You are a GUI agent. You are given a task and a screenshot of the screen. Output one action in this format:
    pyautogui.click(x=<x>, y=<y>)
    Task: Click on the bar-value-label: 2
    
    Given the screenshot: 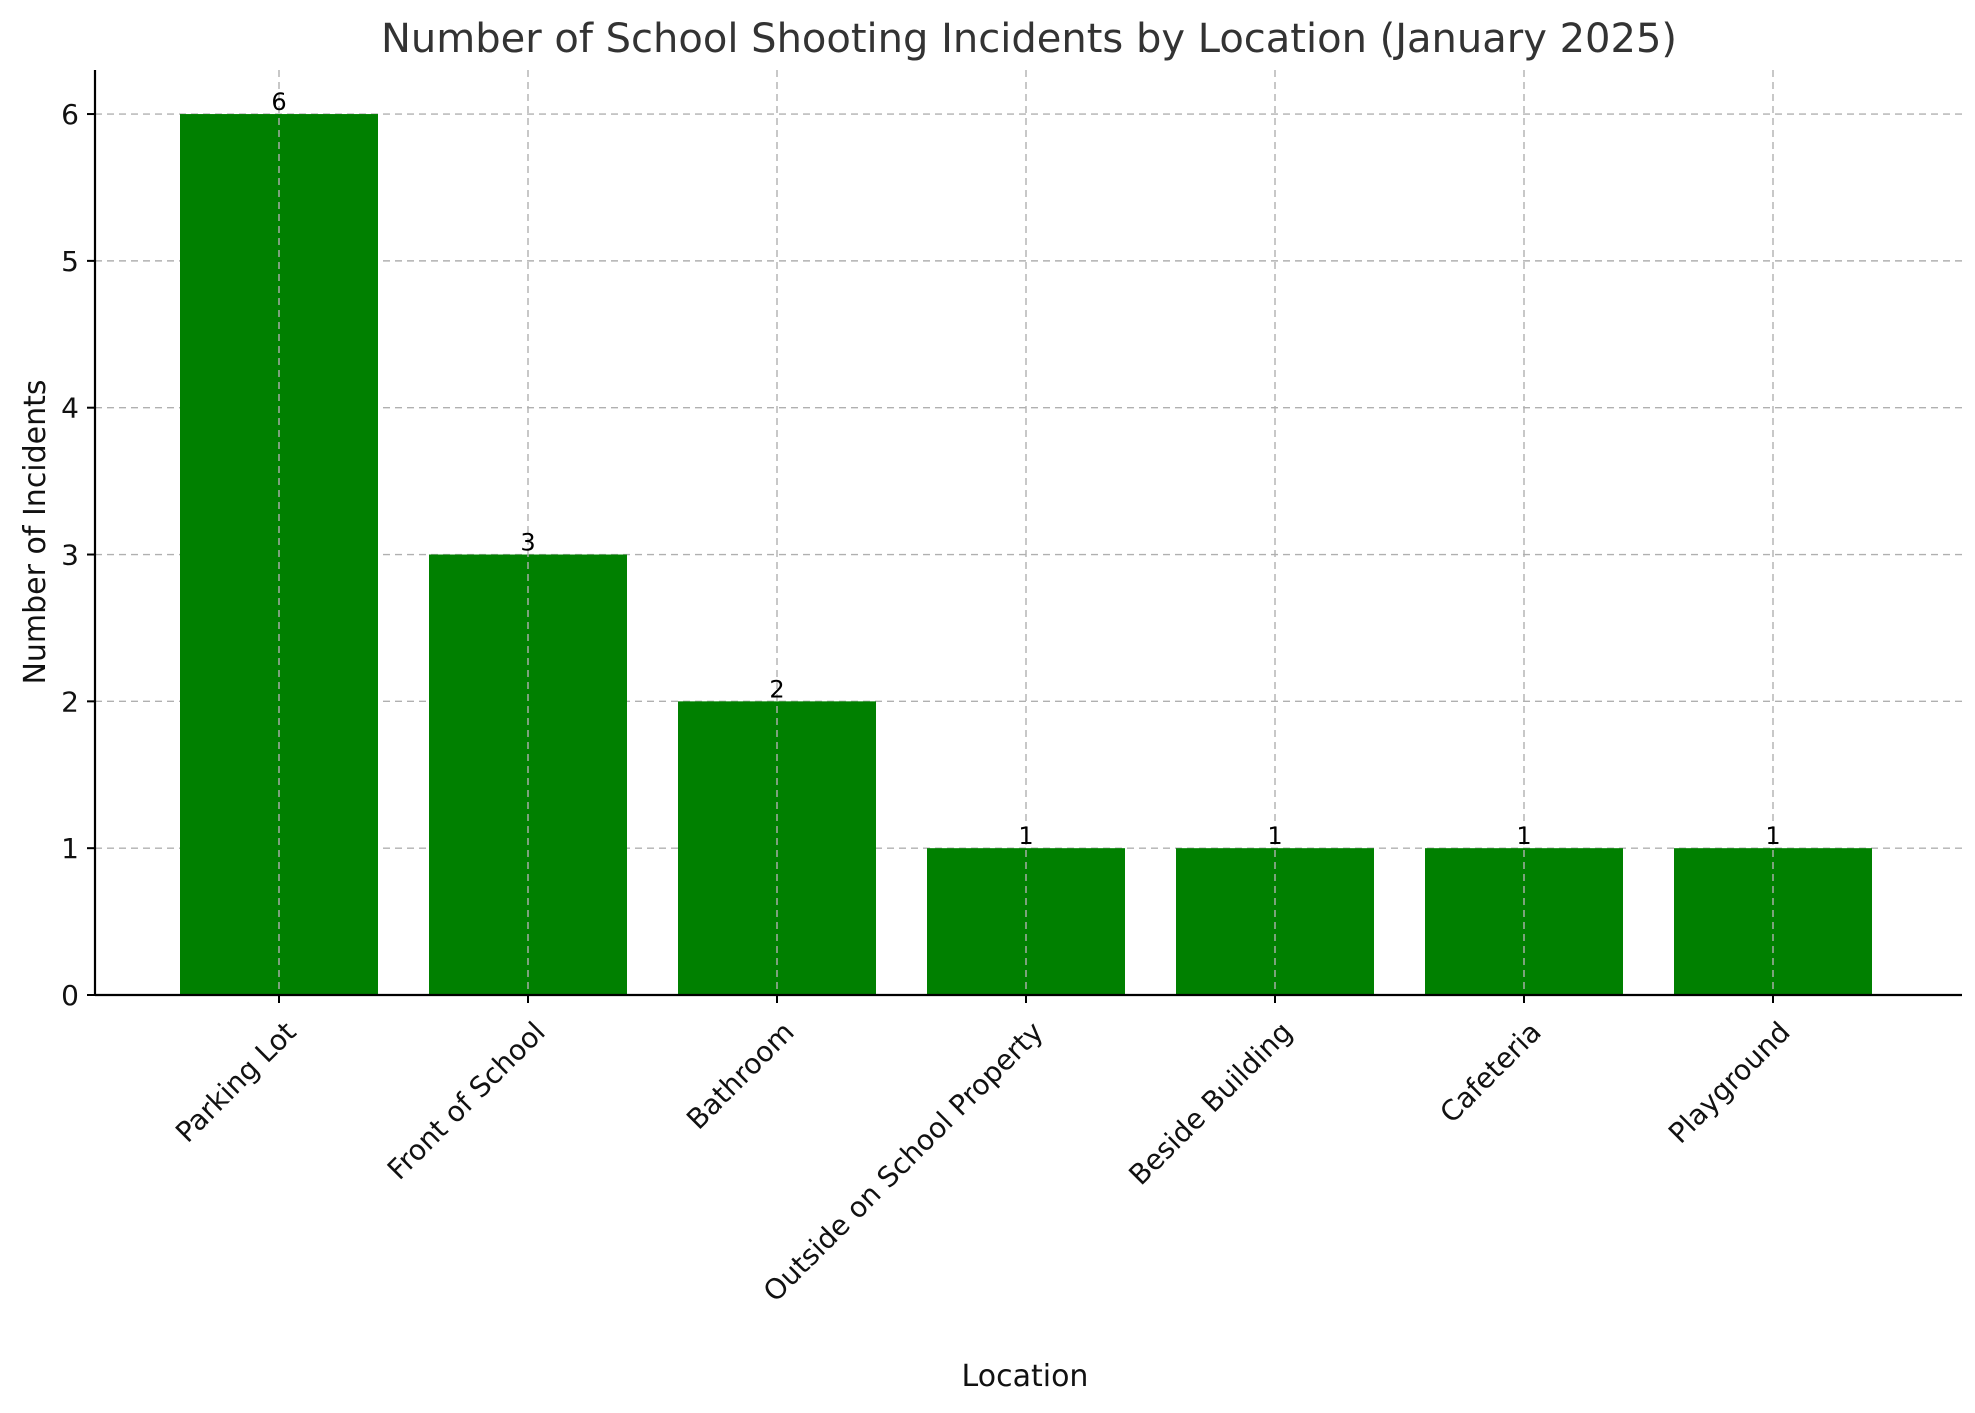 What is the action you would take?
    pyautogui.click(x=776, y=689)
    